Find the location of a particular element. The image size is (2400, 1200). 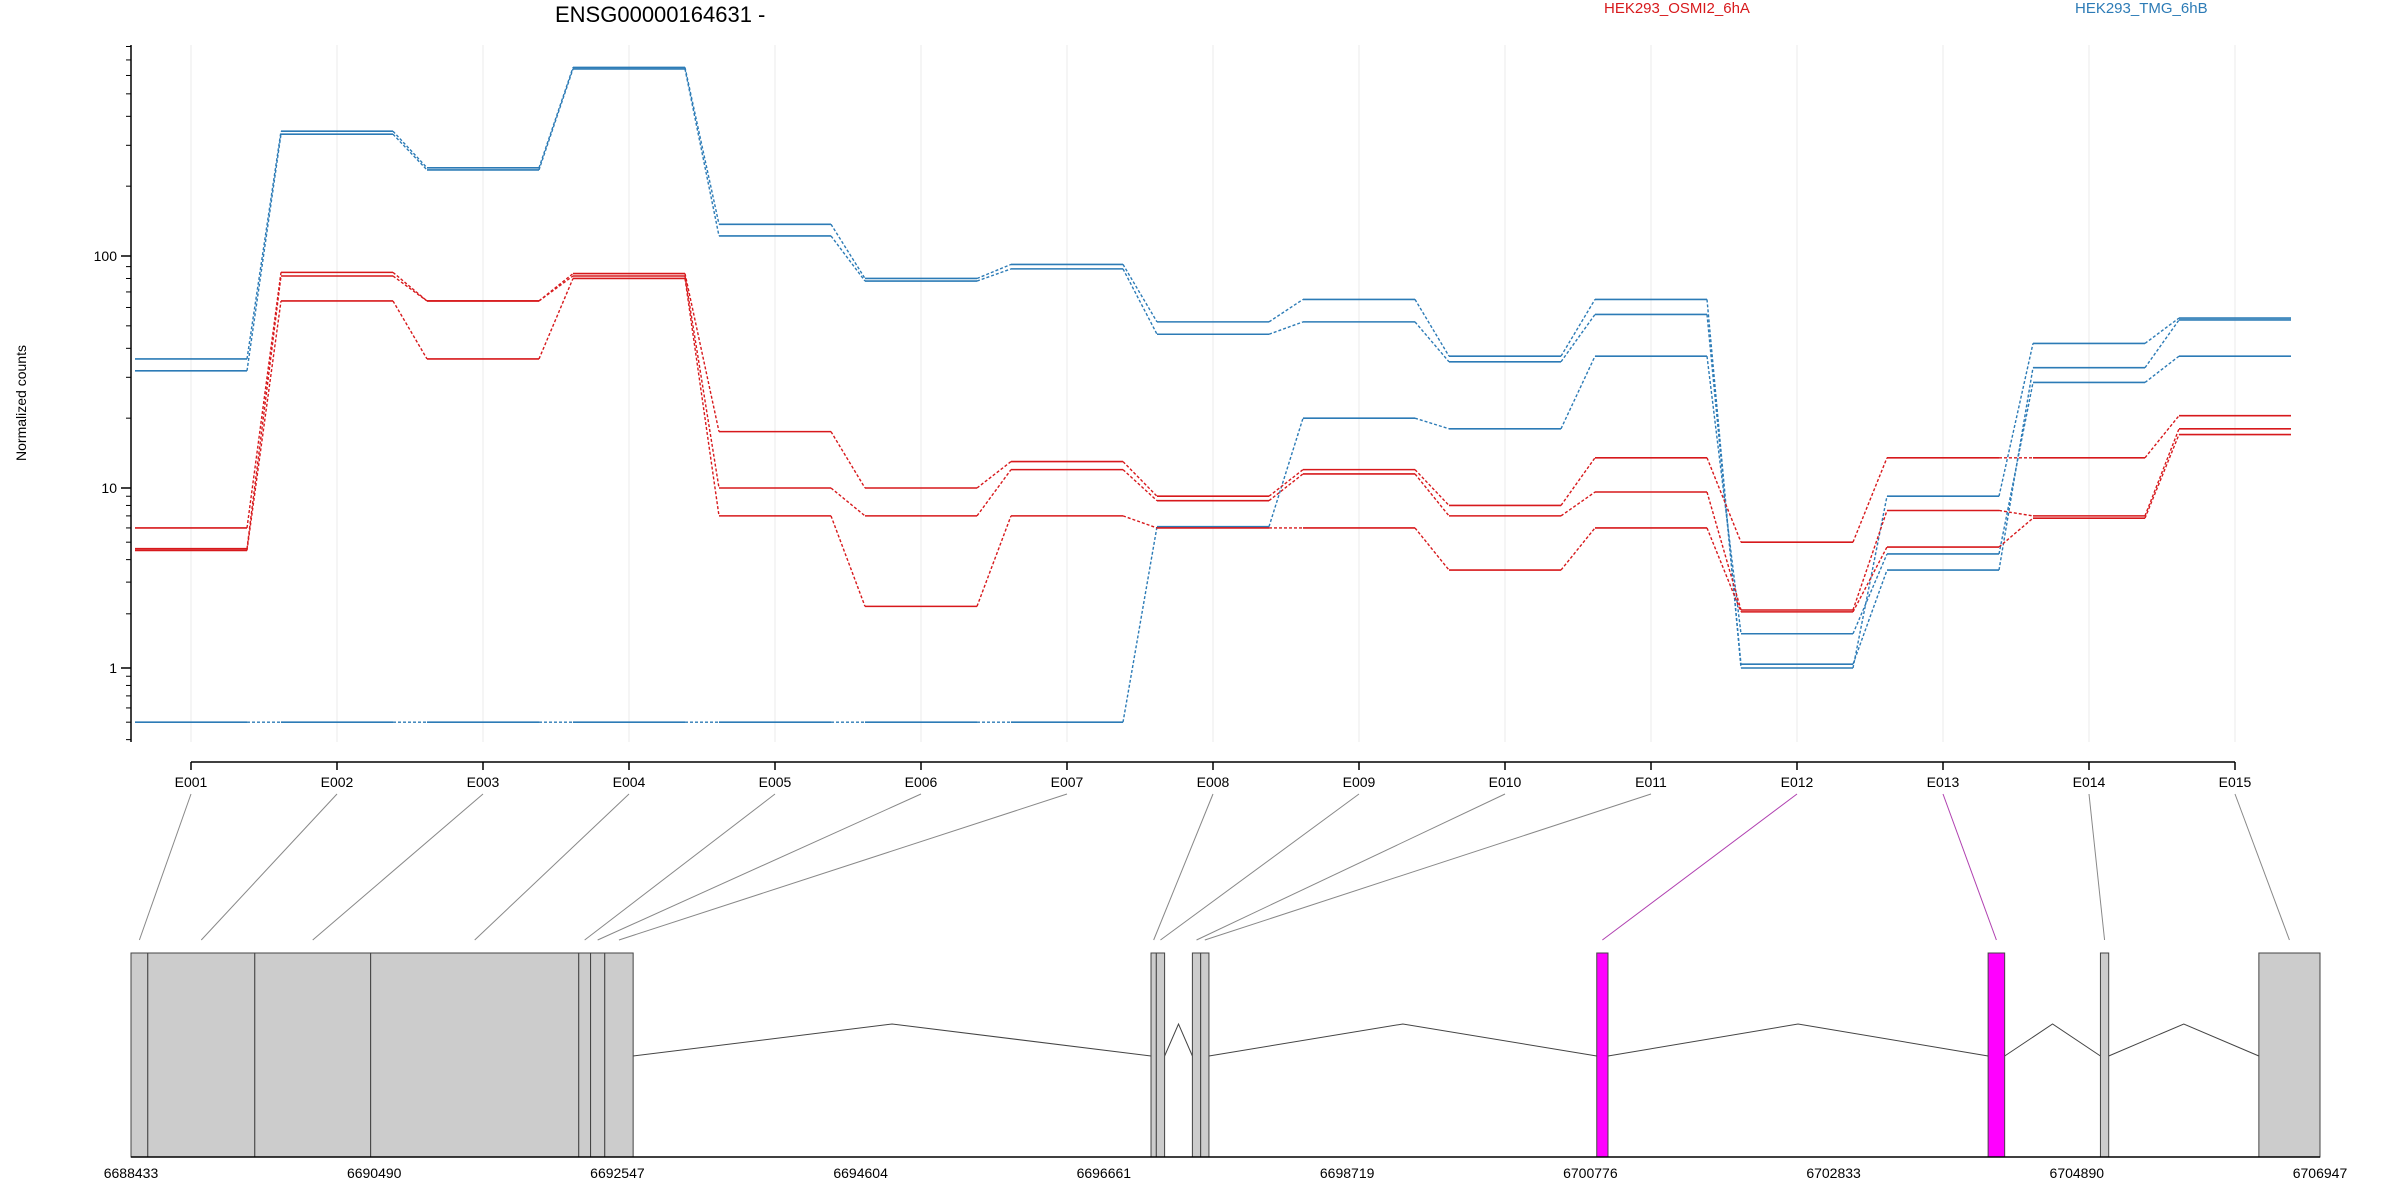

x-tick-label-e001: E001 is located at coordinates (191, 782).